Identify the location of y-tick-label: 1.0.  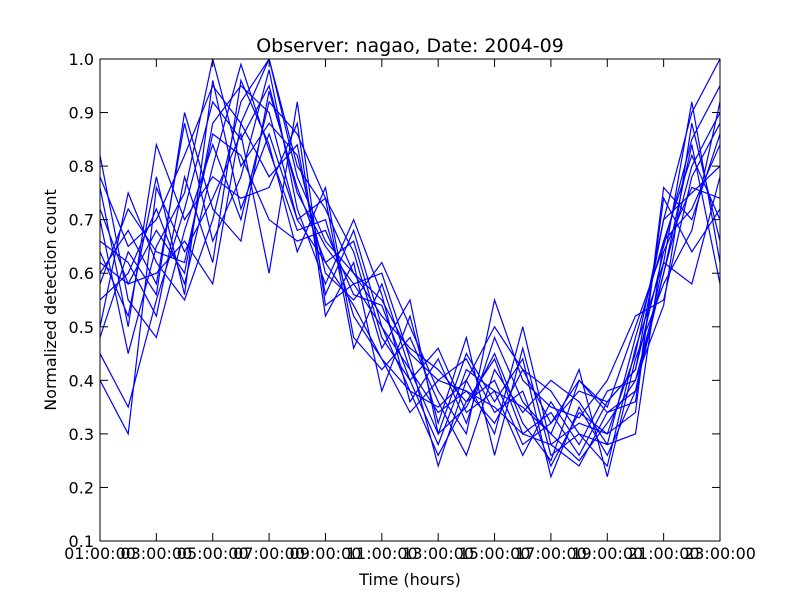
(81, 59).